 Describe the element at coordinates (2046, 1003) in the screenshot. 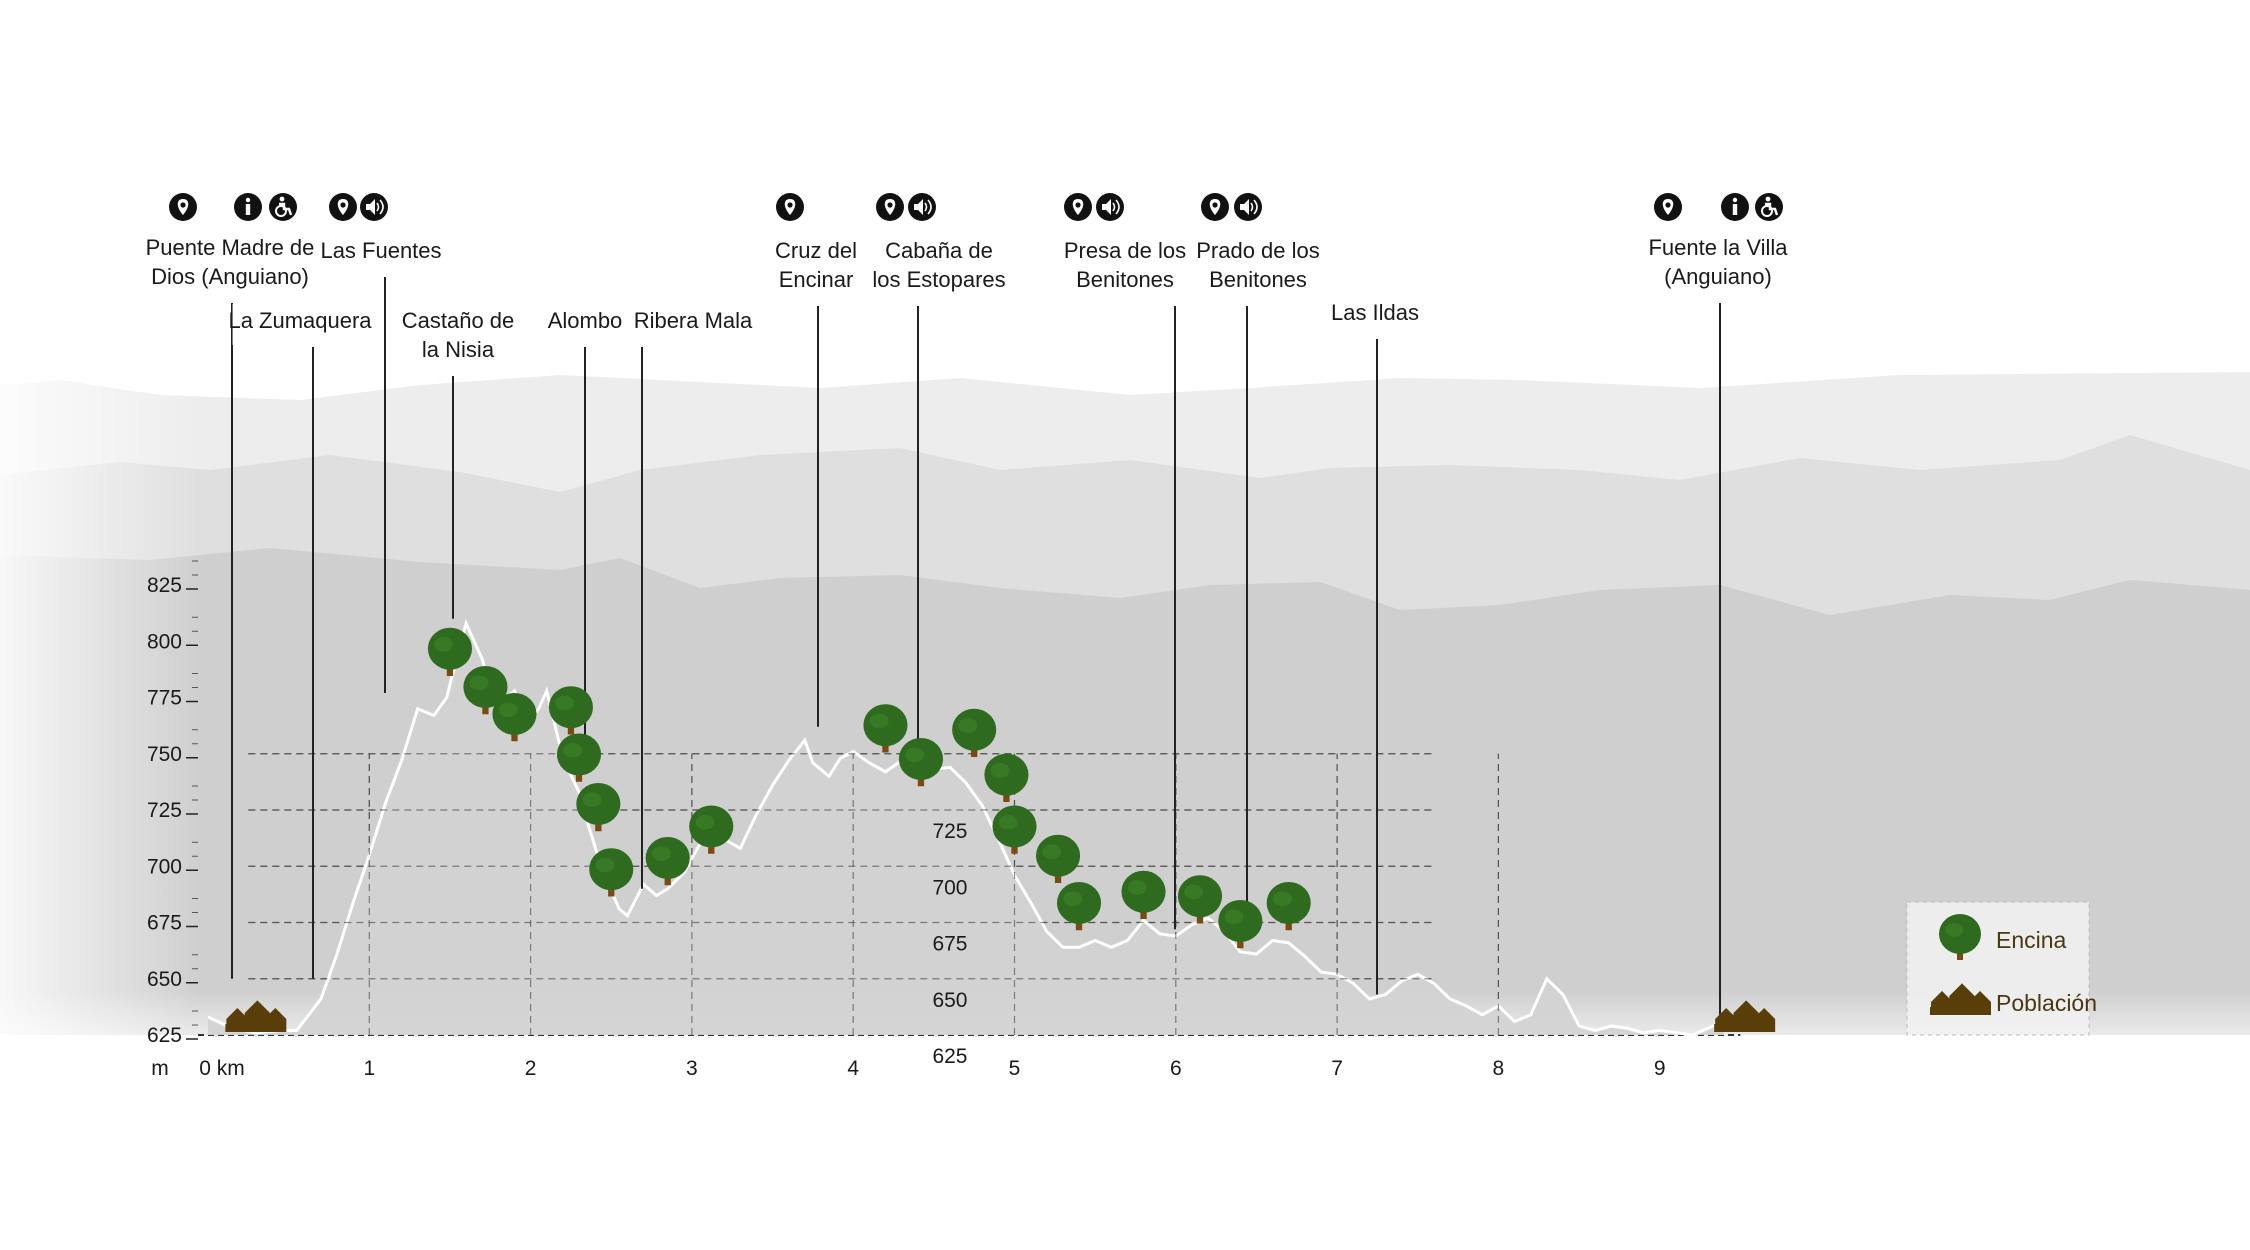

I see `legend-label: Población` at that location.